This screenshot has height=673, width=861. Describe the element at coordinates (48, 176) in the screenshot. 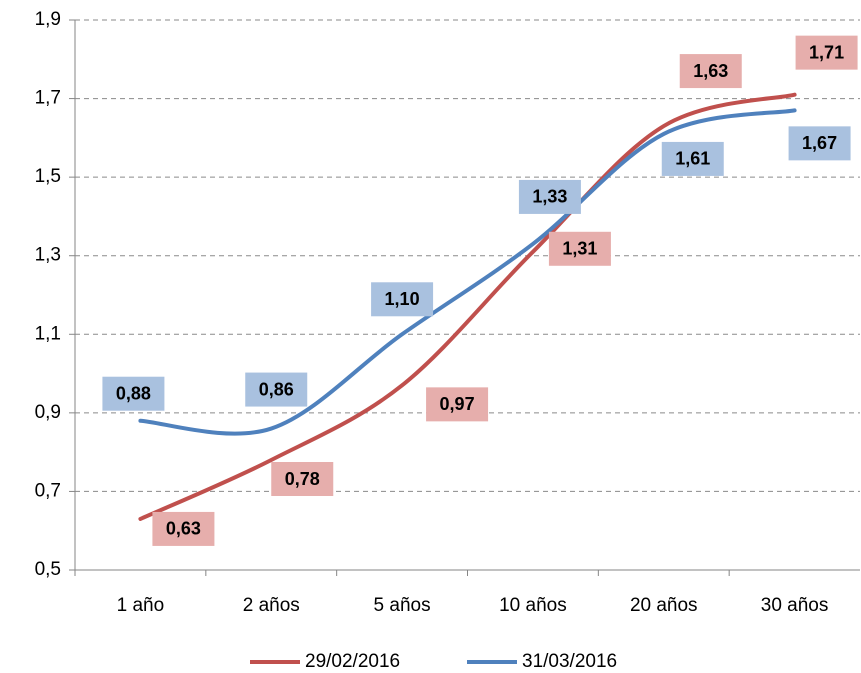

I see `y-tick-label: 1,5` at that location.